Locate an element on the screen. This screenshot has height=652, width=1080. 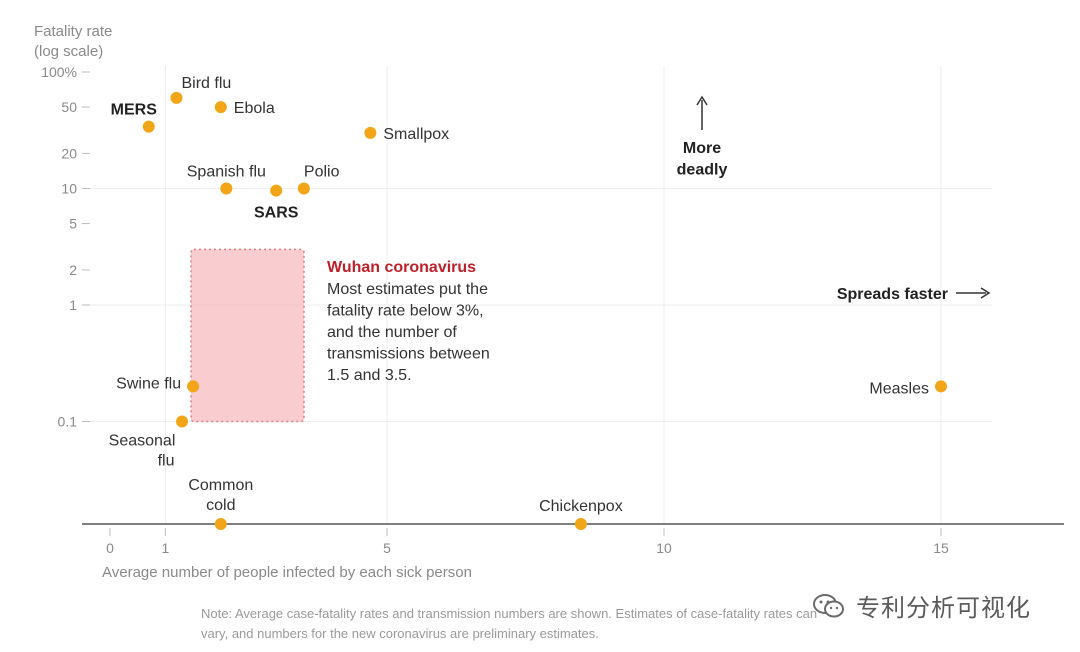
point-label-sars: SARS is located at coordinates (276, 213).